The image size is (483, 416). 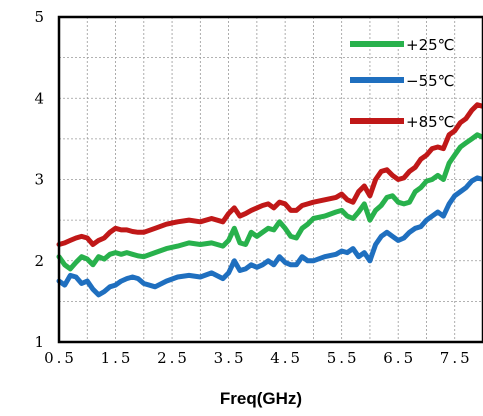 I want to click on x-tick-label: 7 . 5, so click(x=455, y=358).